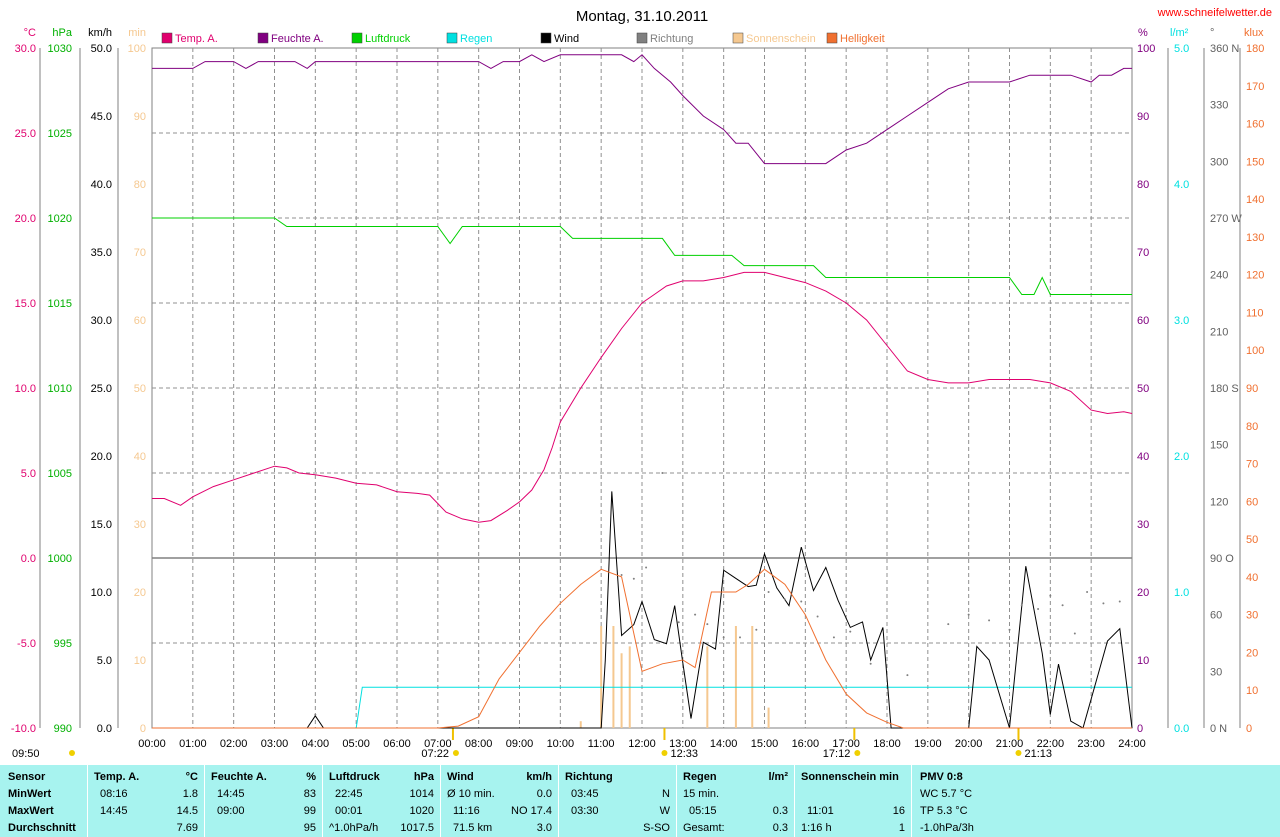 The image size is (1280, 837). I want to click on lux-tick-label: 170, so click(1255, 87).